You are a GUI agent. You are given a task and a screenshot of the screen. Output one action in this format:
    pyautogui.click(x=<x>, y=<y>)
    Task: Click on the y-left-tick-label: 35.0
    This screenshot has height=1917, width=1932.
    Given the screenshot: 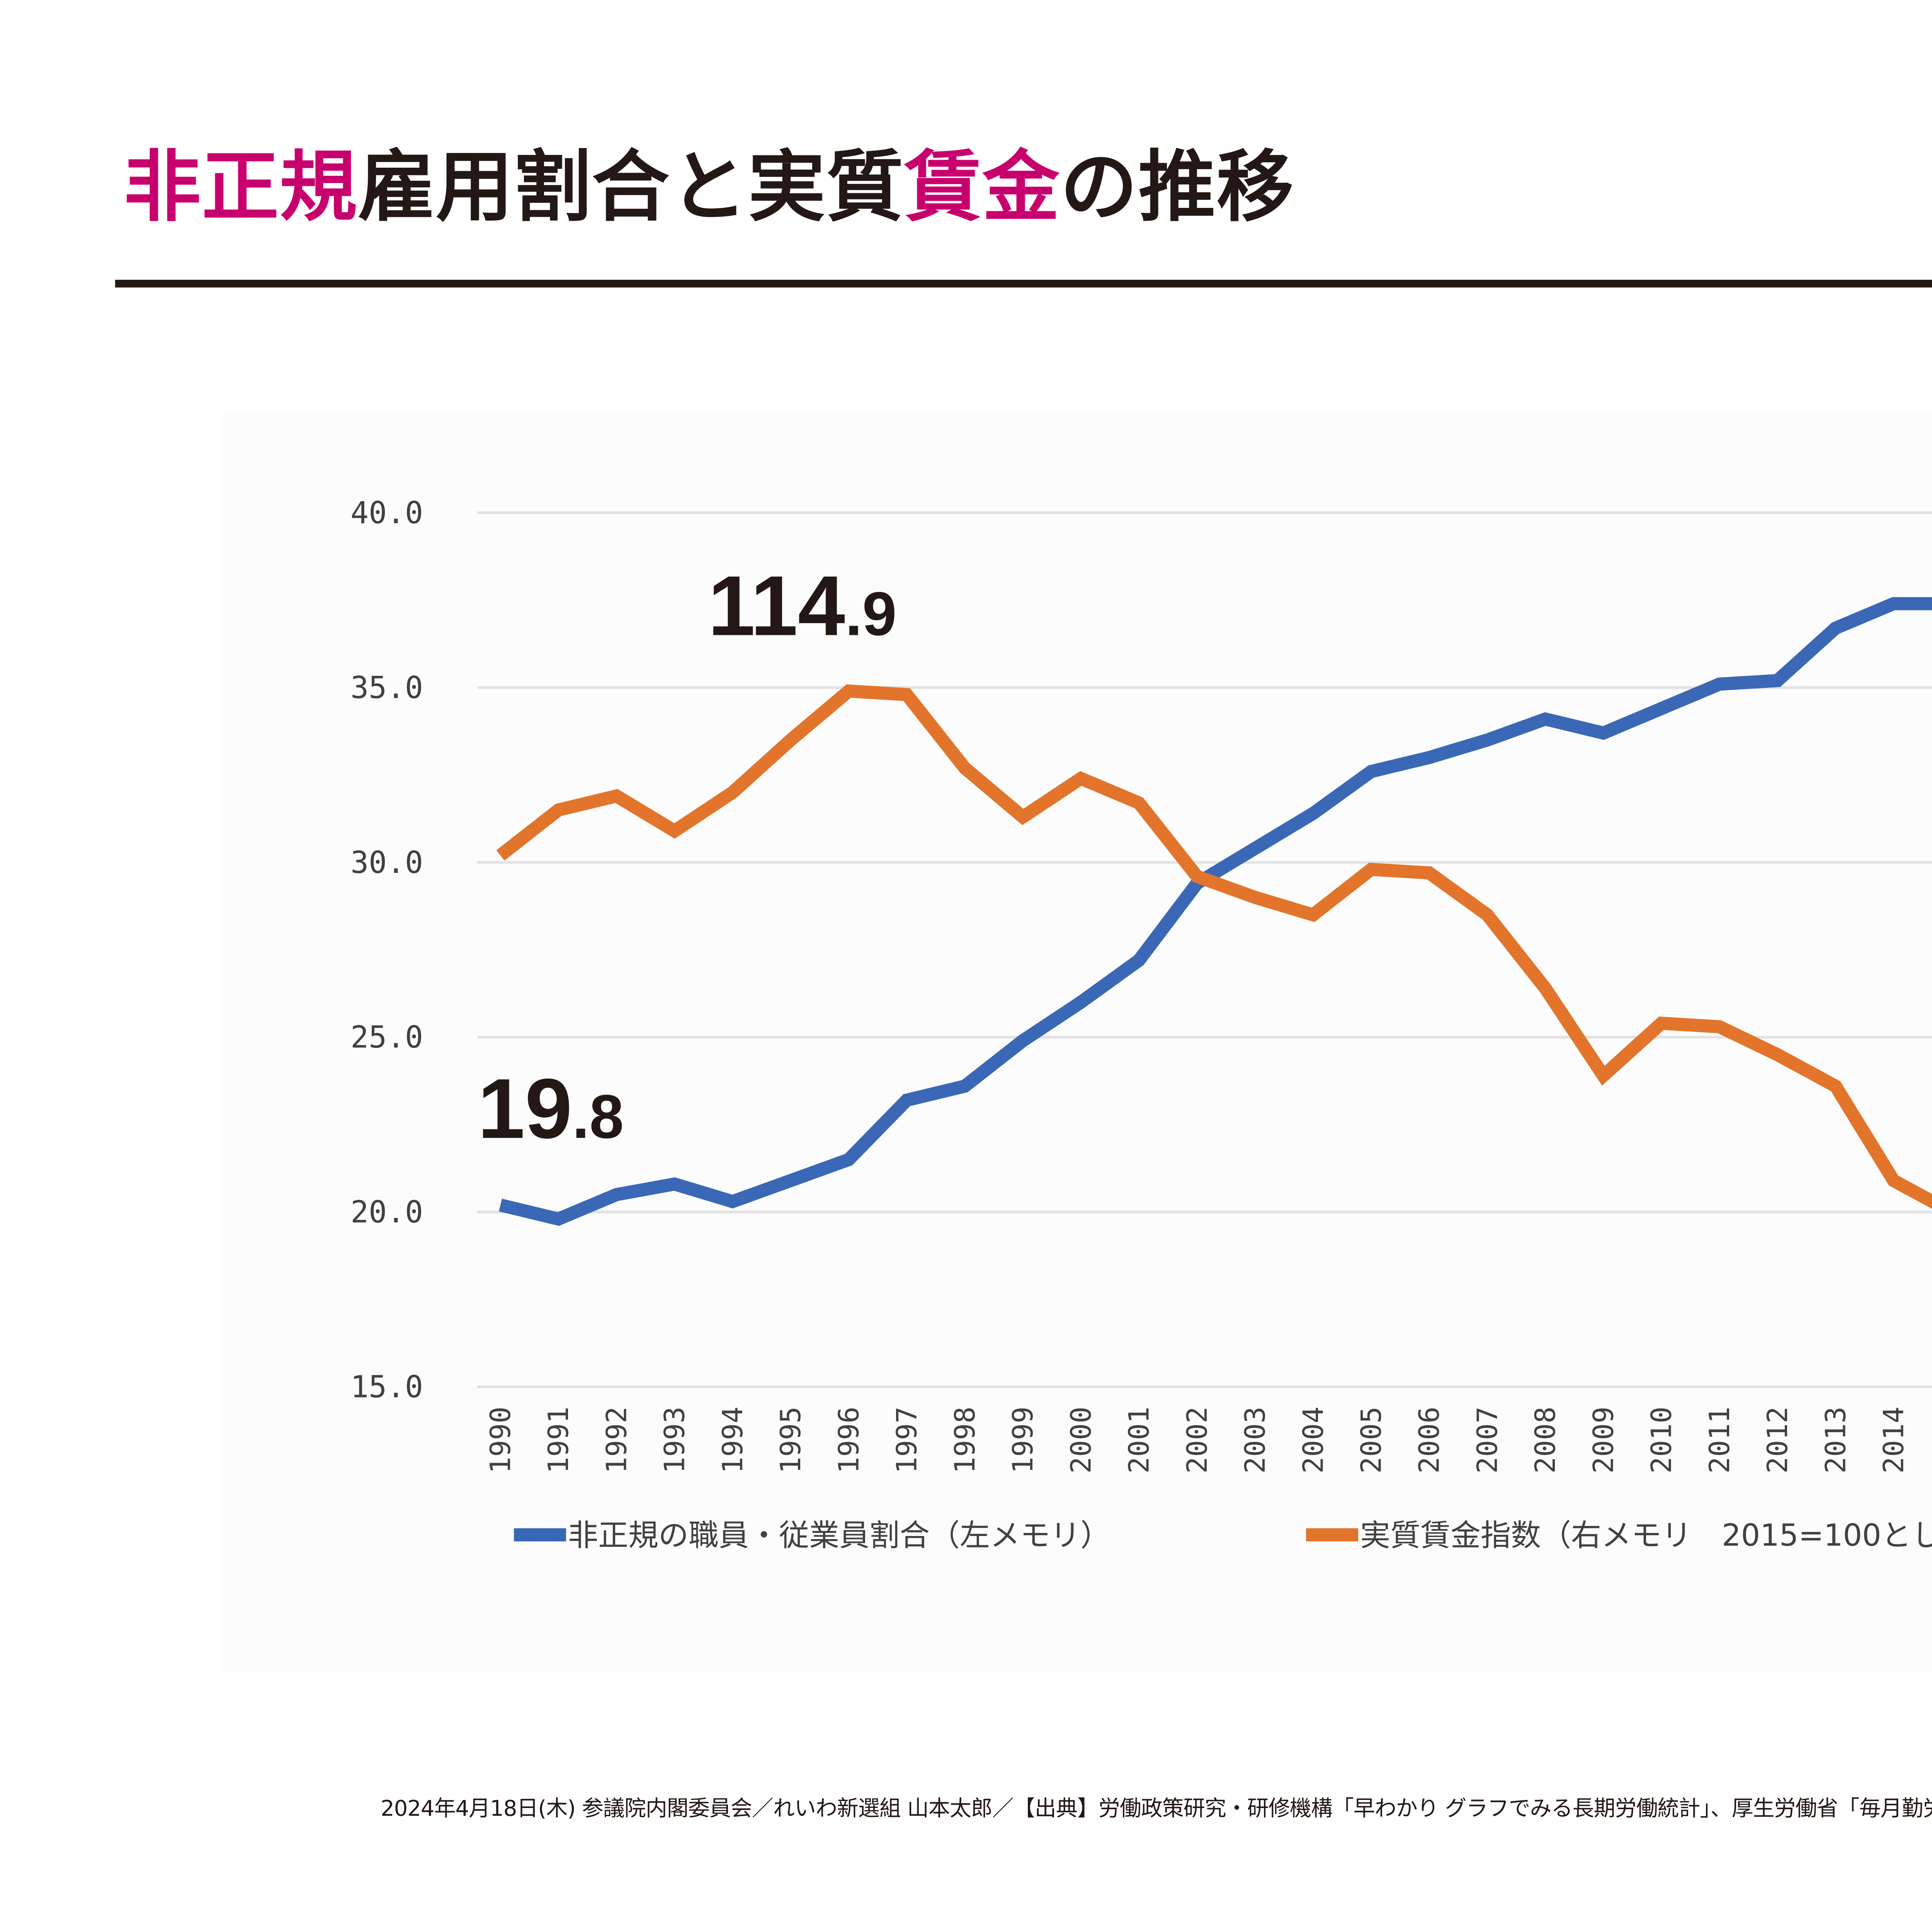 What is the action you would take?
    pyautogui.click(x=387, y=688)
    